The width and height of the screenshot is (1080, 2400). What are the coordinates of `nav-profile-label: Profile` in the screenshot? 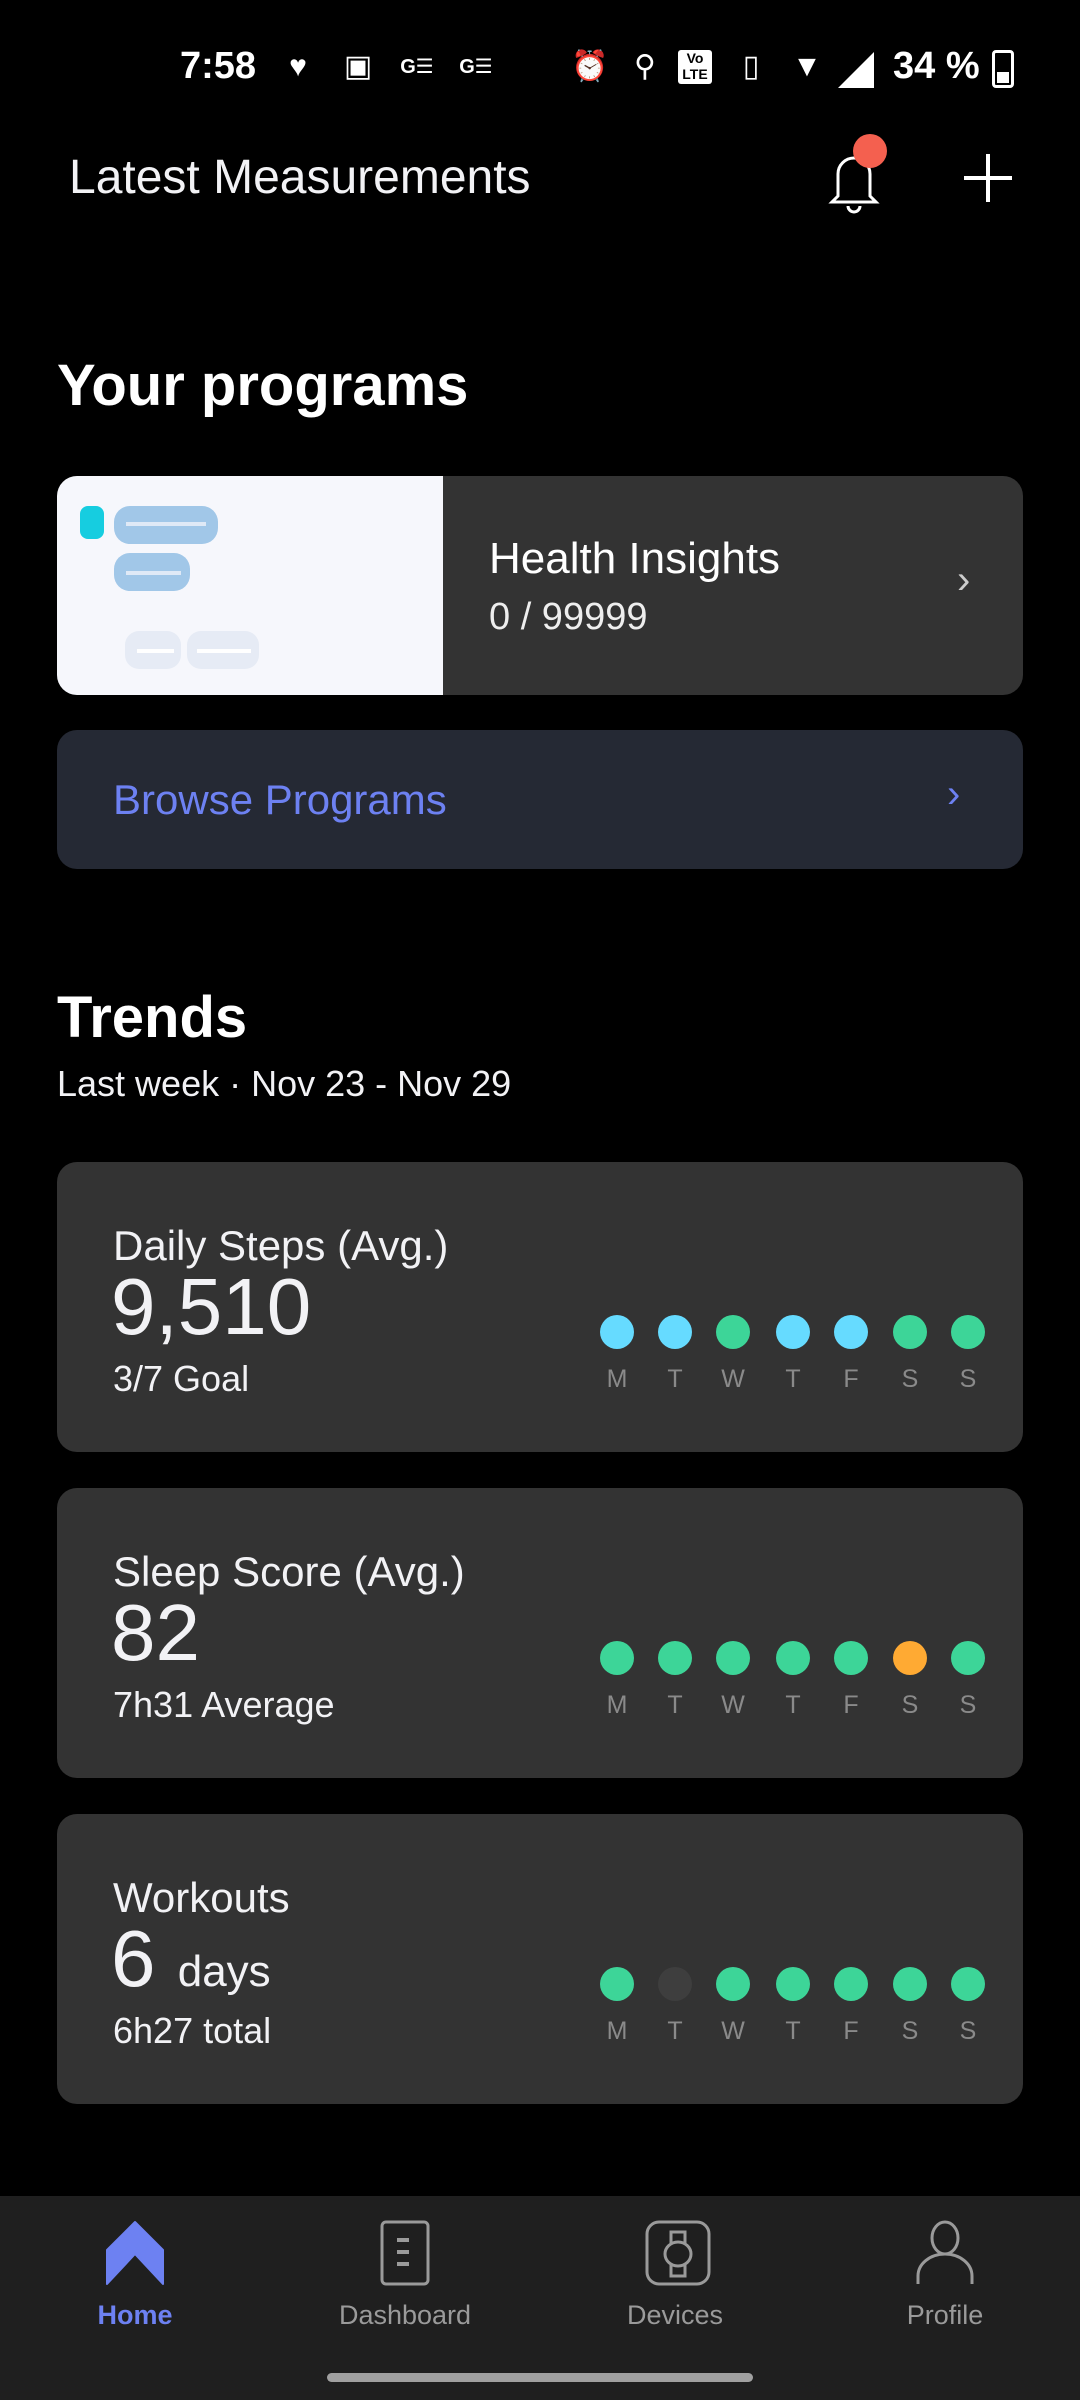 It's located at (945, 2315).